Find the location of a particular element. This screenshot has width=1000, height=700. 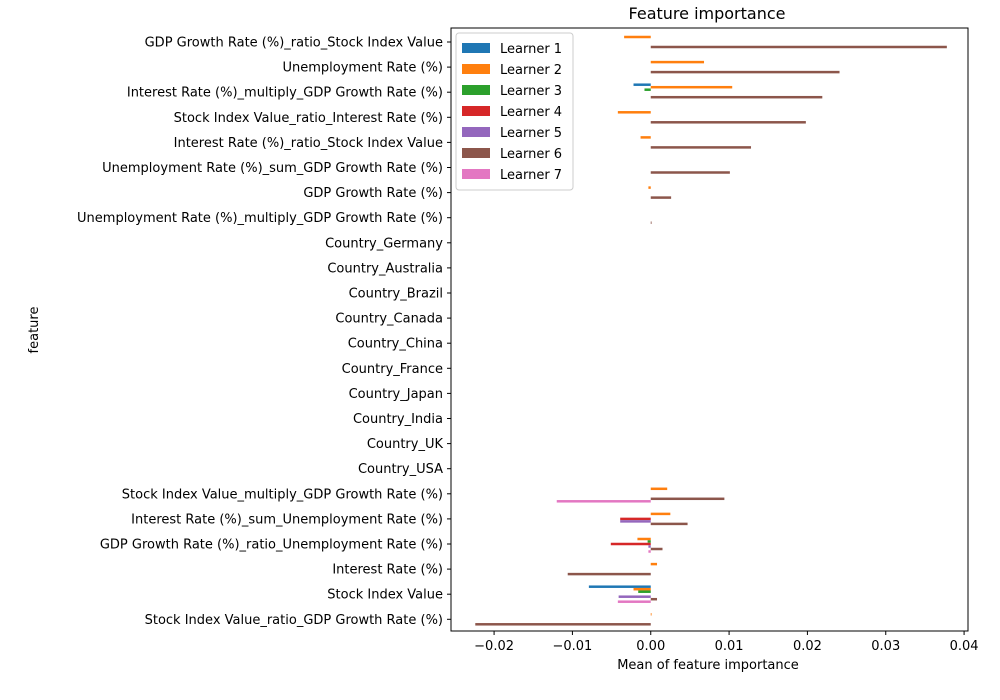

y-tick-label: Country_Brazil is located at coordinates (396, 294).